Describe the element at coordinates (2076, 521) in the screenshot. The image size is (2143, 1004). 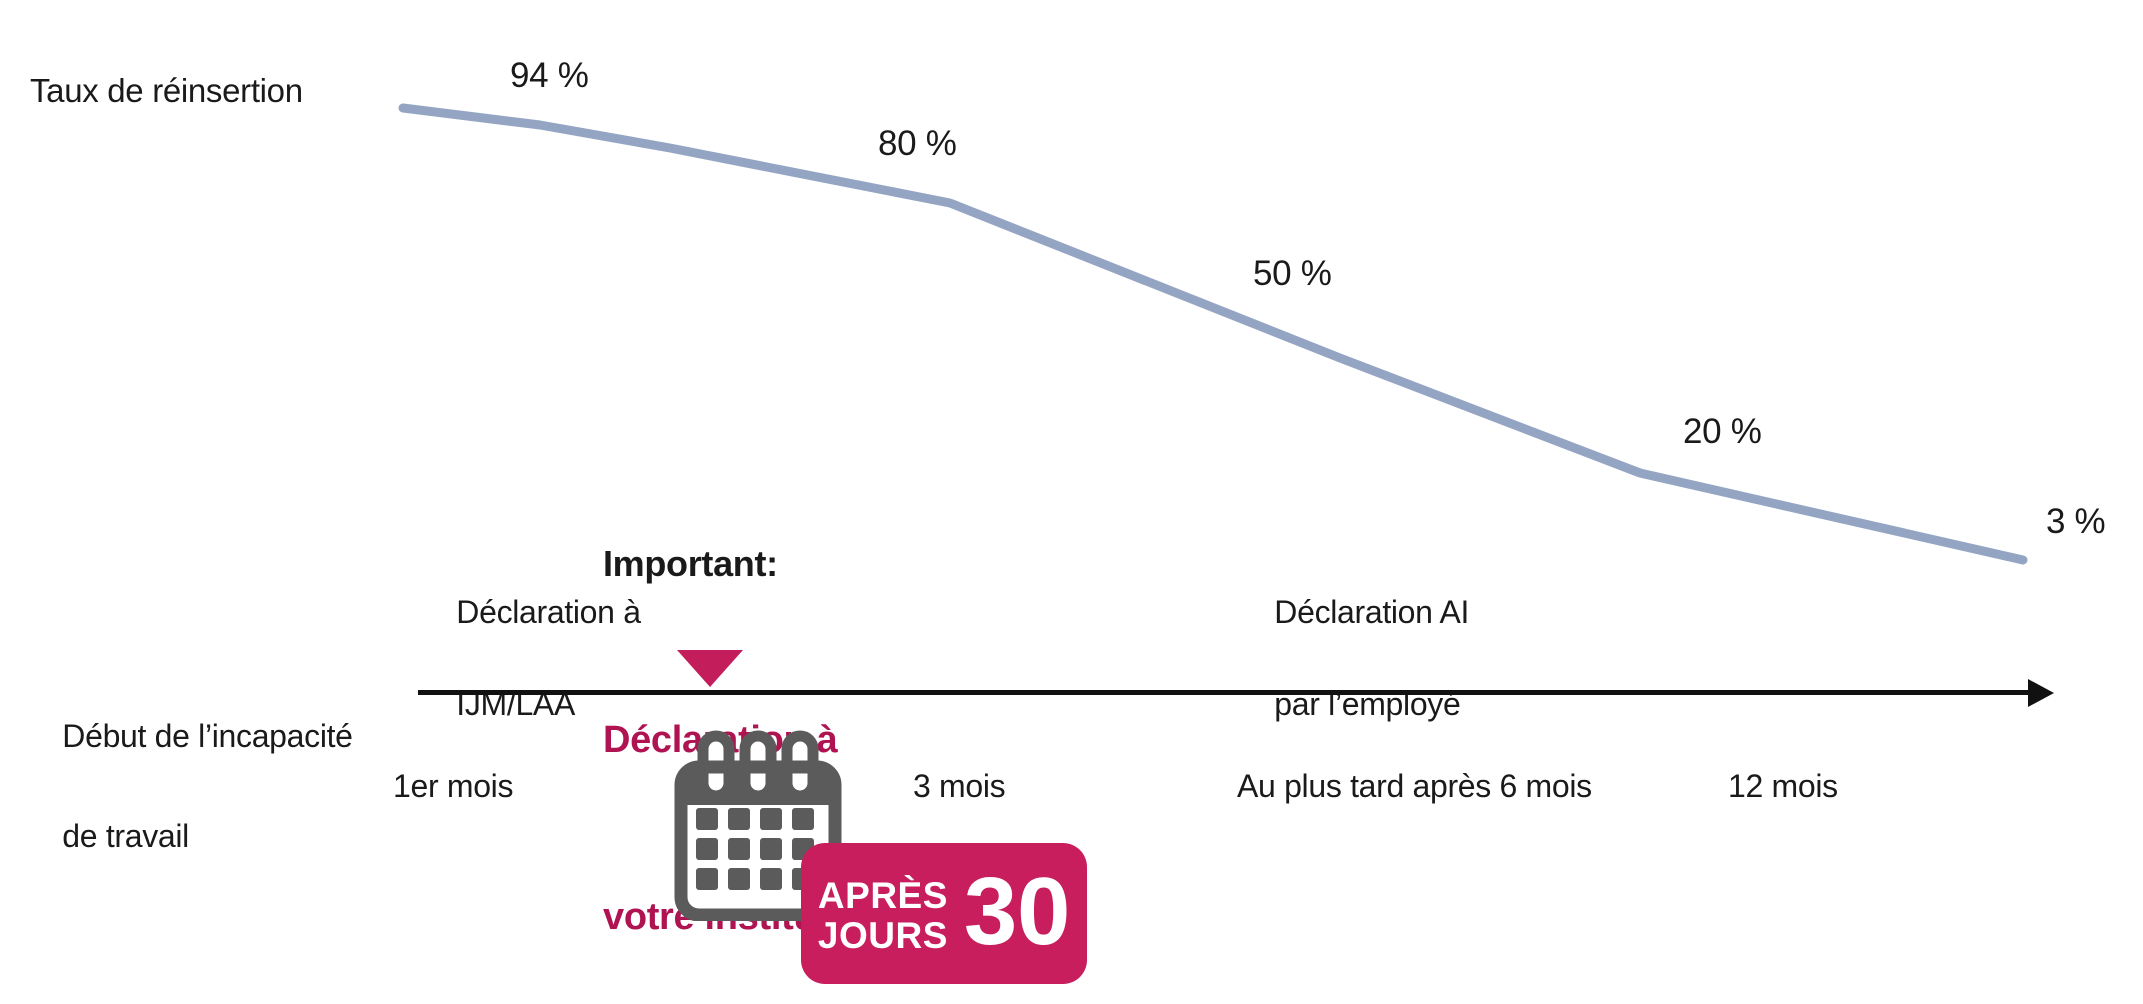
I see `point-label-3-percent: 3 %` at that location.